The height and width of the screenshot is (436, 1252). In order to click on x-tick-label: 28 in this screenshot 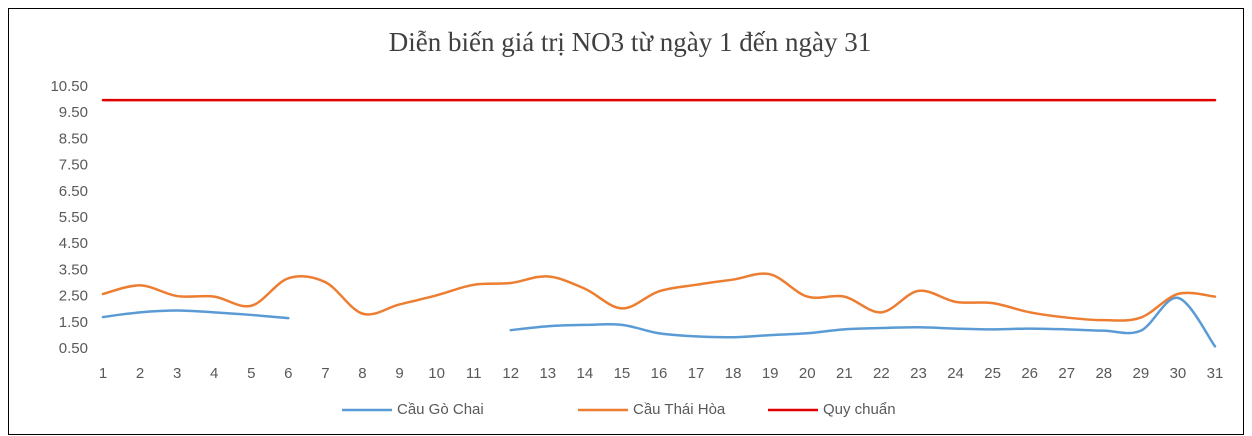, I will do `click(1103, 373)`.